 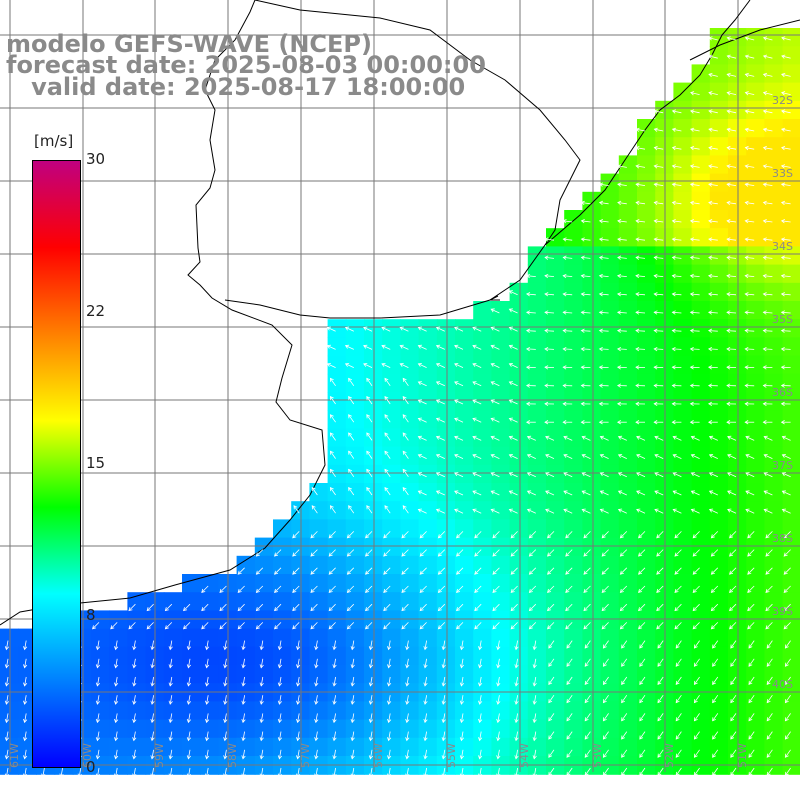 What do you see at coordinates (597, 755) in the screenshot?
I see `longitude-label: 53W` at bounding box center [597, 755].